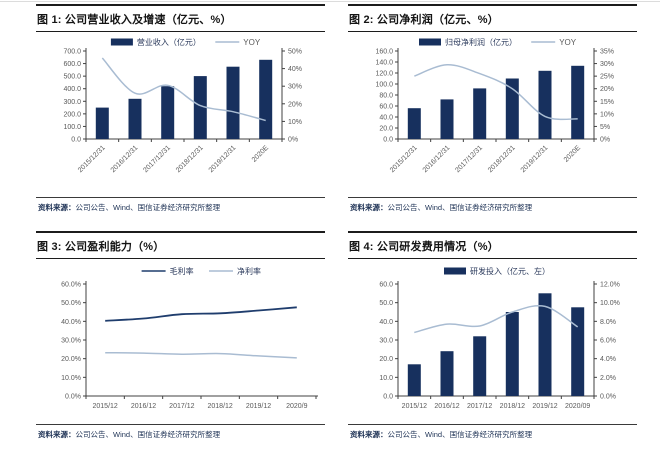 The height and width of the screenshot is (449, 660). I want to click on figure-3-title-divider, so click(180, 258).